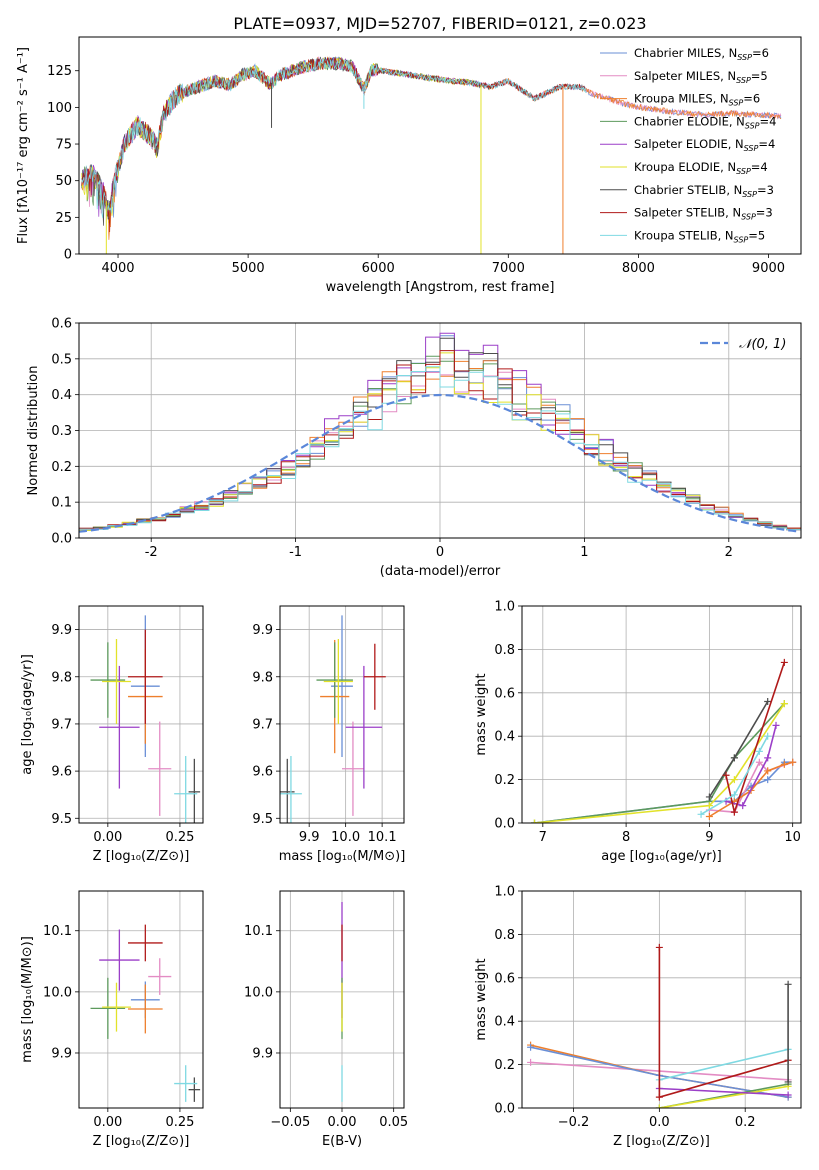 The width and height of the screenshot is (819, 1170). I want to click on y-tick-label: 25, so click(63, 218).